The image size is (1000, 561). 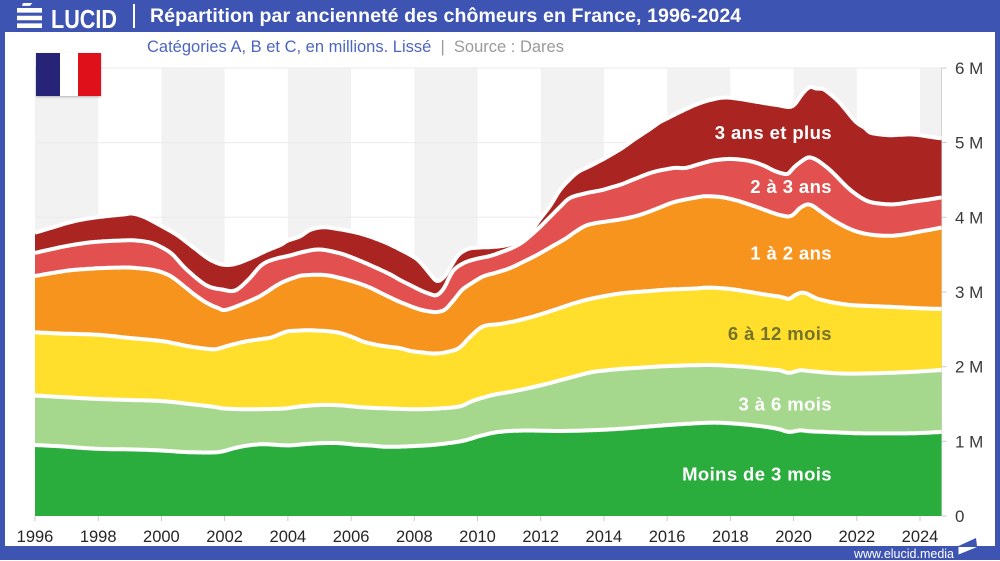 What do you see at coordinates (920, 537) in the screenshot?
I see `svg-text: 2024` at bounding box center [920, 537].